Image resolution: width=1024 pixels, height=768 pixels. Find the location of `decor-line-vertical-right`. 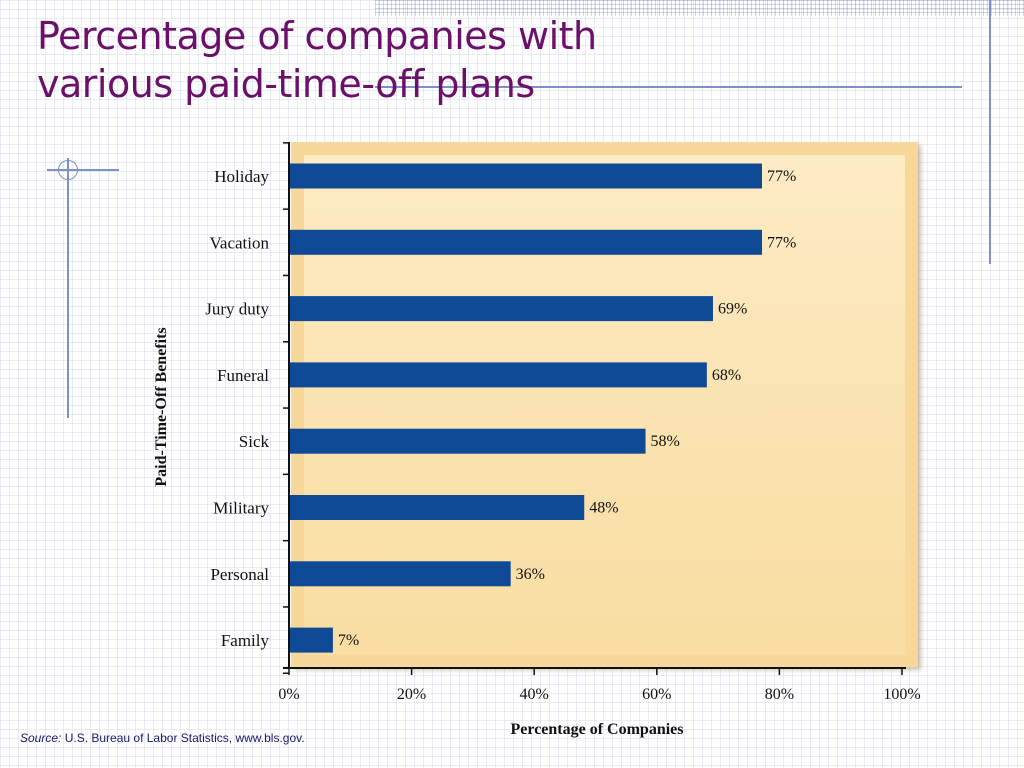

decor-line-vertical-right is located at coordinates (990, 132).